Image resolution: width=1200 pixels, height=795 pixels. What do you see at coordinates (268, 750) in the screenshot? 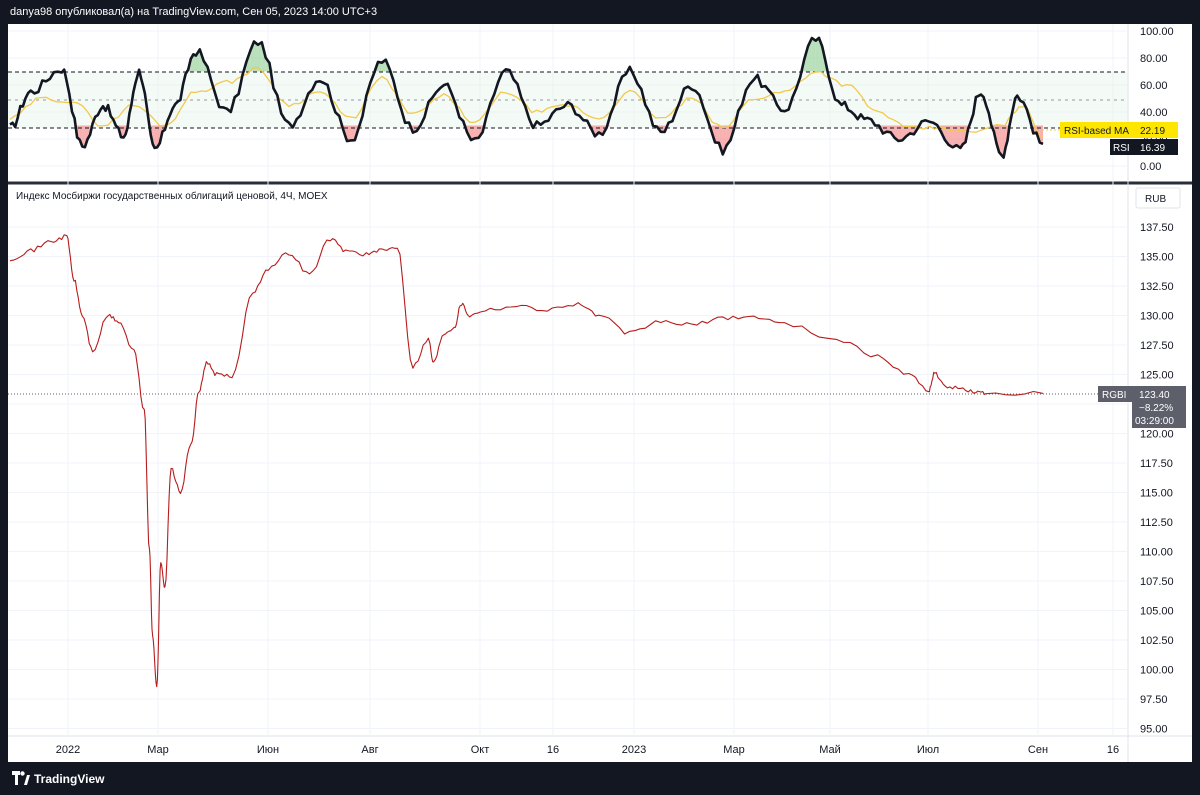
I see `time-tick-label: Июн` at bounding box center [268, 750].